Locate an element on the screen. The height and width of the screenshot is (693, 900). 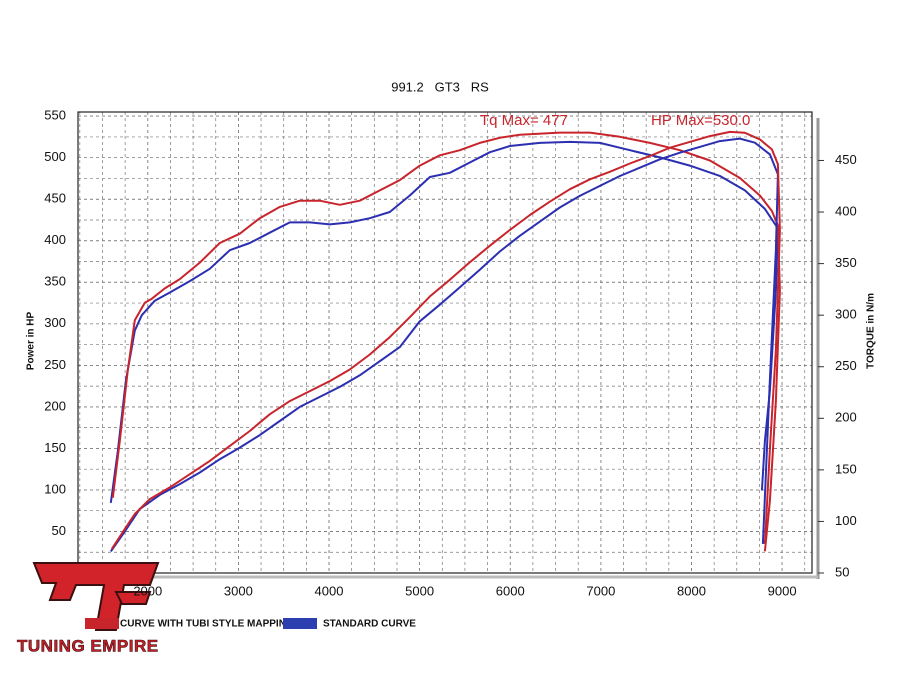
y2-tick-label: 450 is located at coordinates (846, 159).